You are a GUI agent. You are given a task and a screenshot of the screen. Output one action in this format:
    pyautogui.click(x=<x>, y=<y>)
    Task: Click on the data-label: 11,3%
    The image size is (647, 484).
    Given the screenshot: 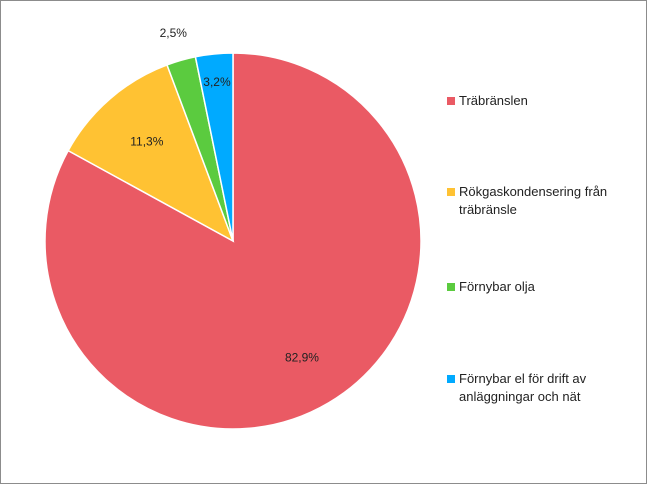 What is the action you would take?
    pyautogui.click(x=146, y=142)
    